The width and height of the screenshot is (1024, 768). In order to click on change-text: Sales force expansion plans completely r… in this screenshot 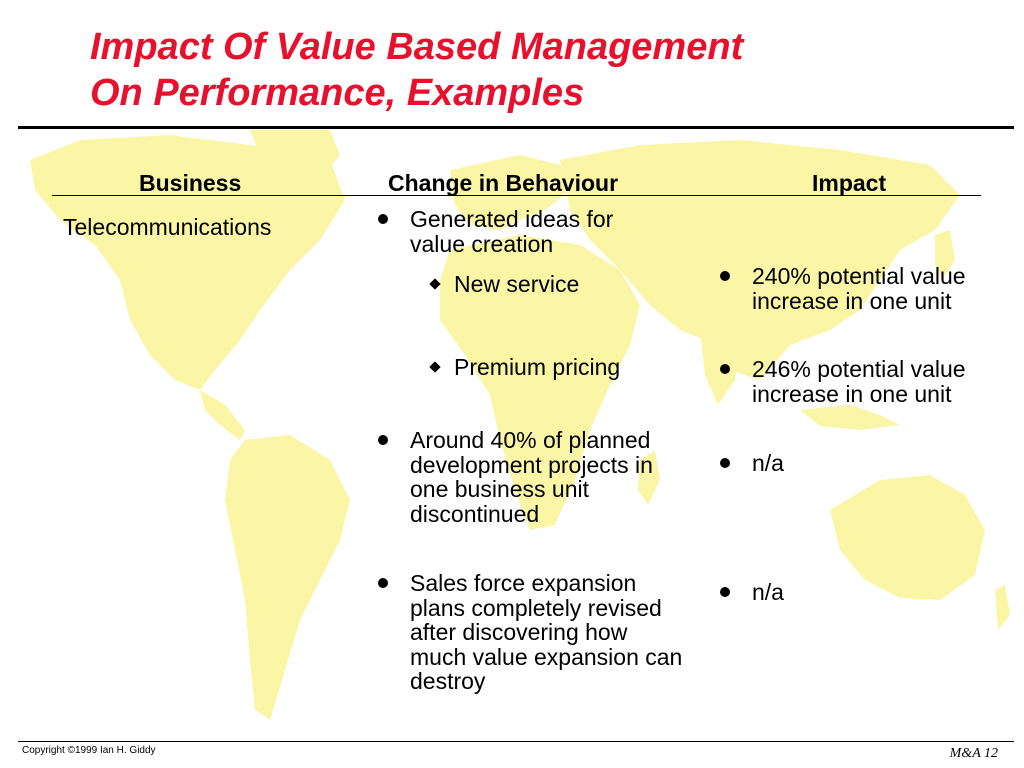, I will do `click(546, 632)`.